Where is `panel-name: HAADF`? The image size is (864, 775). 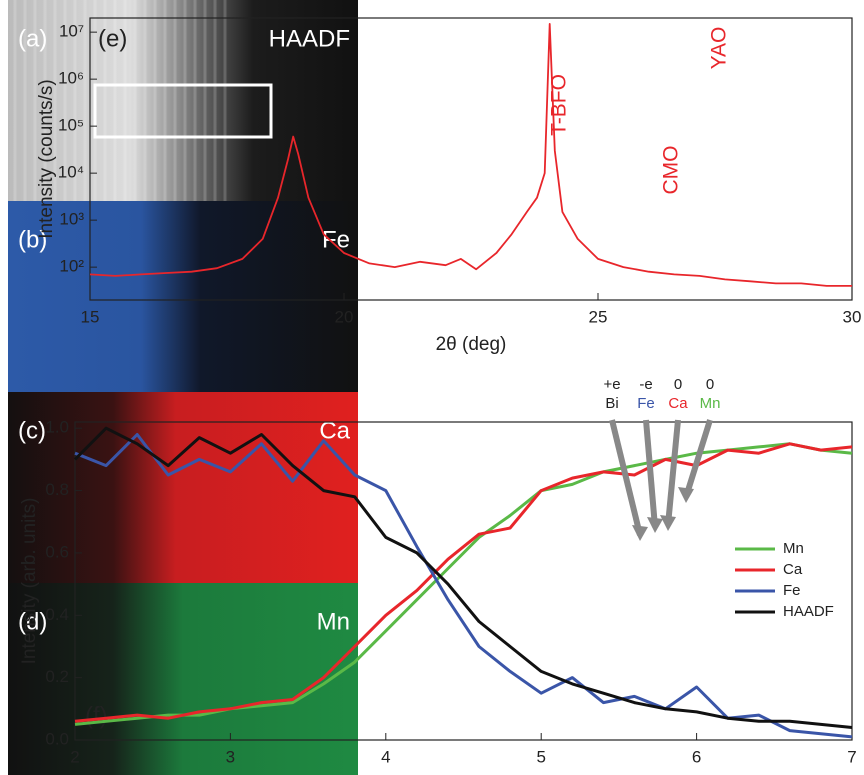 panel-name: HAADF is located at coordinates (309, 38).